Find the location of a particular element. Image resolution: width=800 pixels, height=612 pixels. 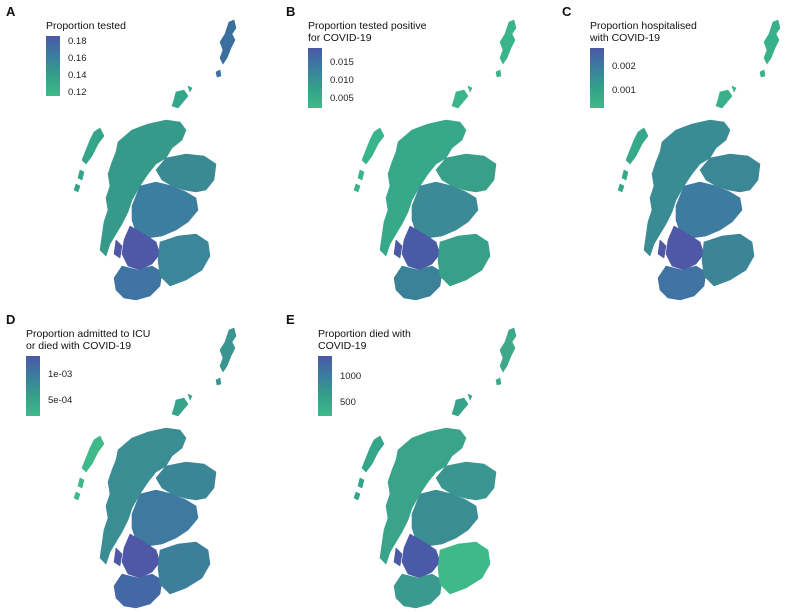

legend: Proportion died with COVID-19 1000 500 is located at coordinates (418, 372).